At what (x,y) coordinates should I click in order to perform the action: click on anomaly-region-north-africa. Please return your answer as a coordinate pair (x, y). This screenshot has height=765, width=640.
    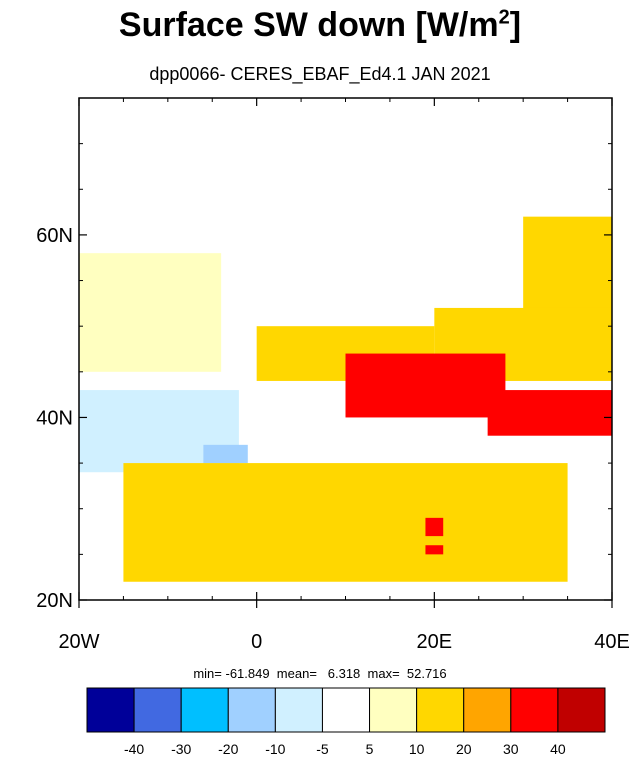
    Looking at the image, I should click on (345, 522).